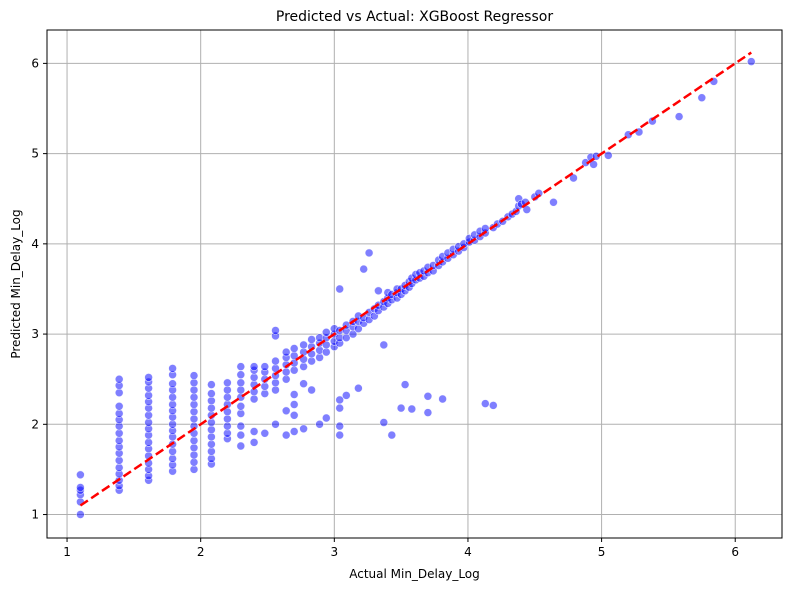 The height and width of the screenshot is (590, 790). What do you see at coordinates (735, 552) in the screenshot?
I see `x-tick-label: 6` at bounding box center [735, 552].